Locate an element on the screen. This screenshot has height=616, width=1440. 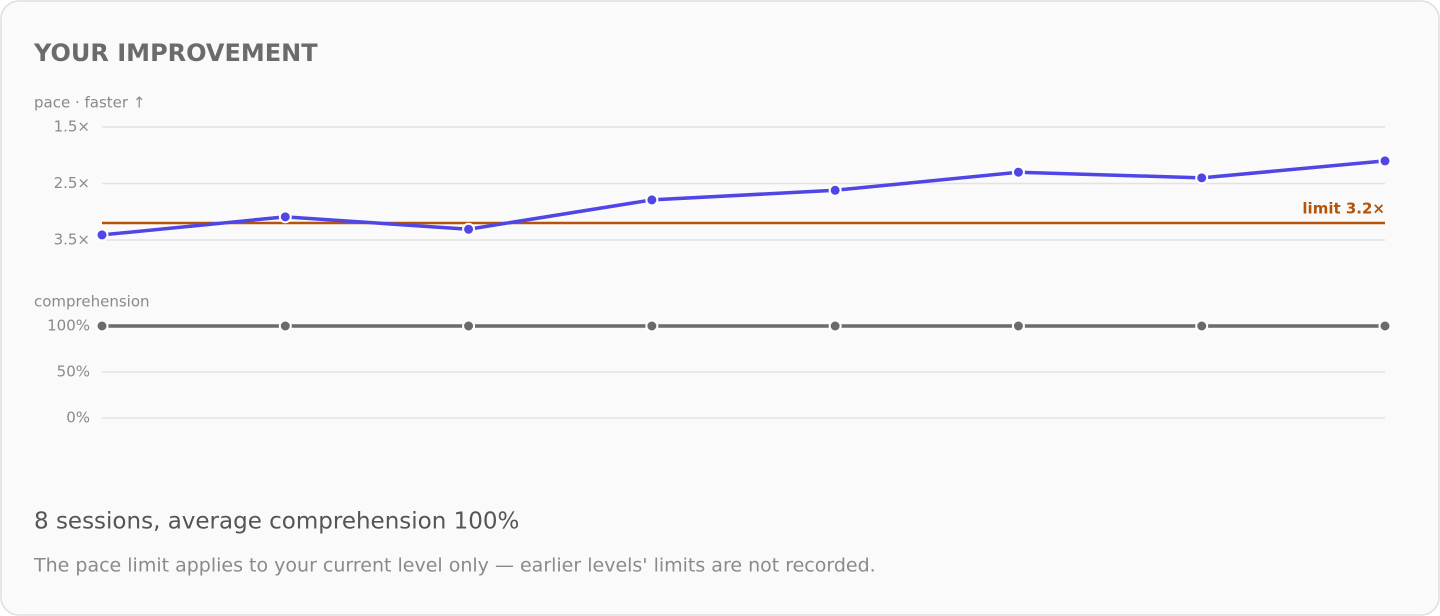
y-tick-label: 0% is located at coordinates (78, 418).